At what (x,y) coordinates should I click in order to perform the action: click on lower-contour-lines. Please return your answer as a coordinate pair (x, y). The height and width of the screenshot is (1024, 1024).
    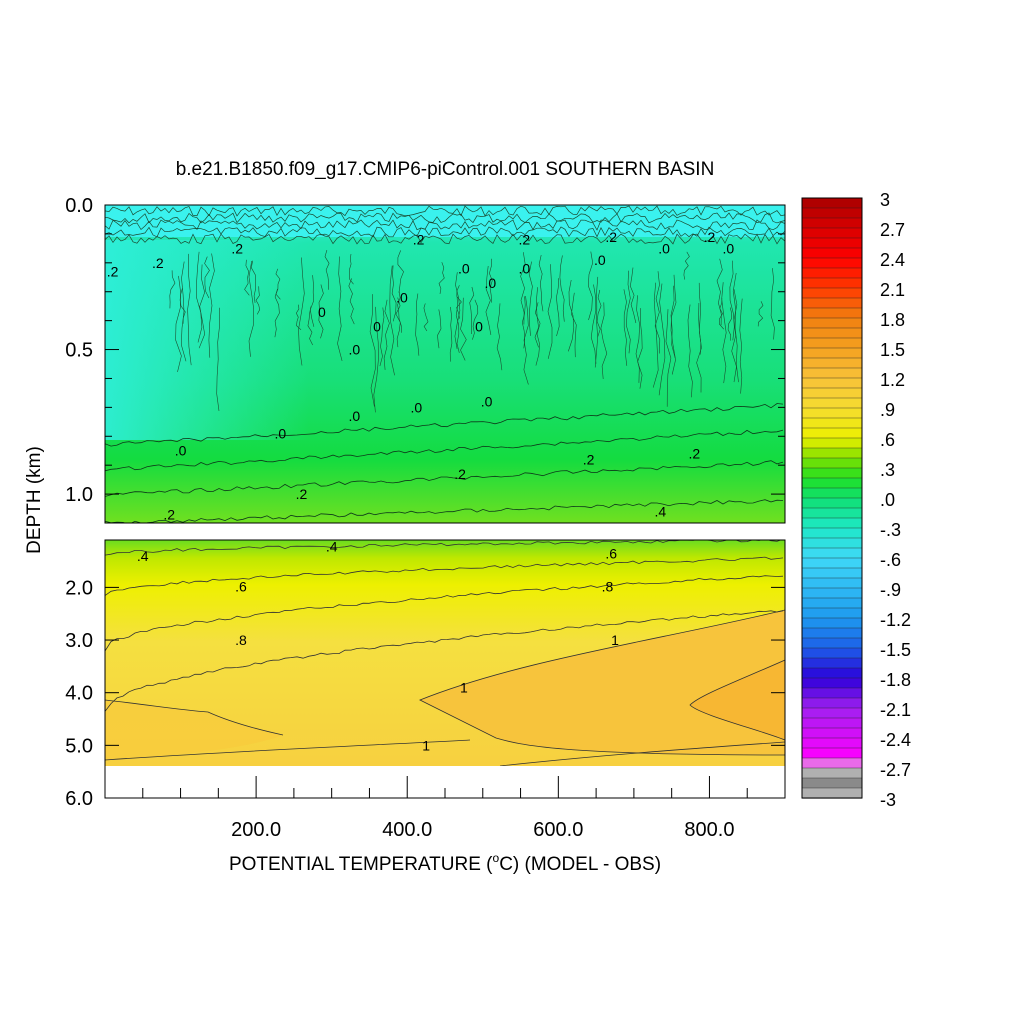
    Looking at the image, I should click on (445, 653).